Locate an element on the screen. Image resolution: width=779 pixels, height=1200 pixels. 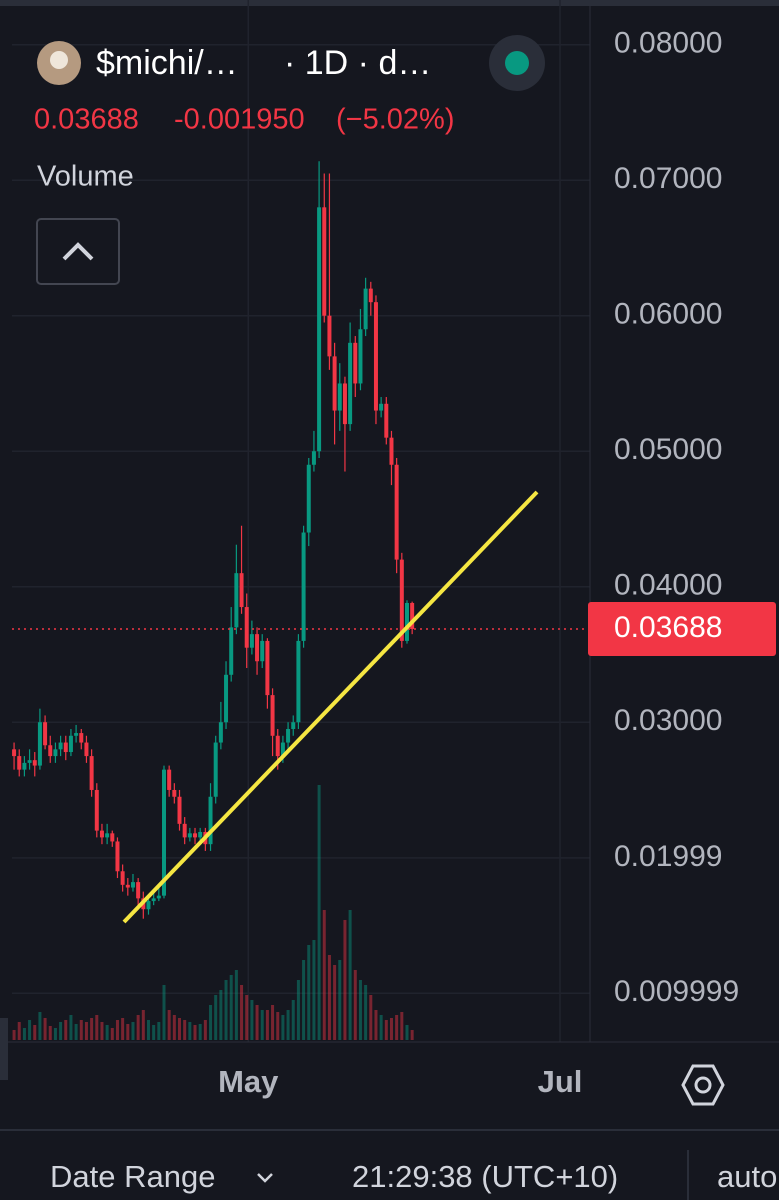
y-tick-label: 0.07000 is located at coordinates (668, 178).